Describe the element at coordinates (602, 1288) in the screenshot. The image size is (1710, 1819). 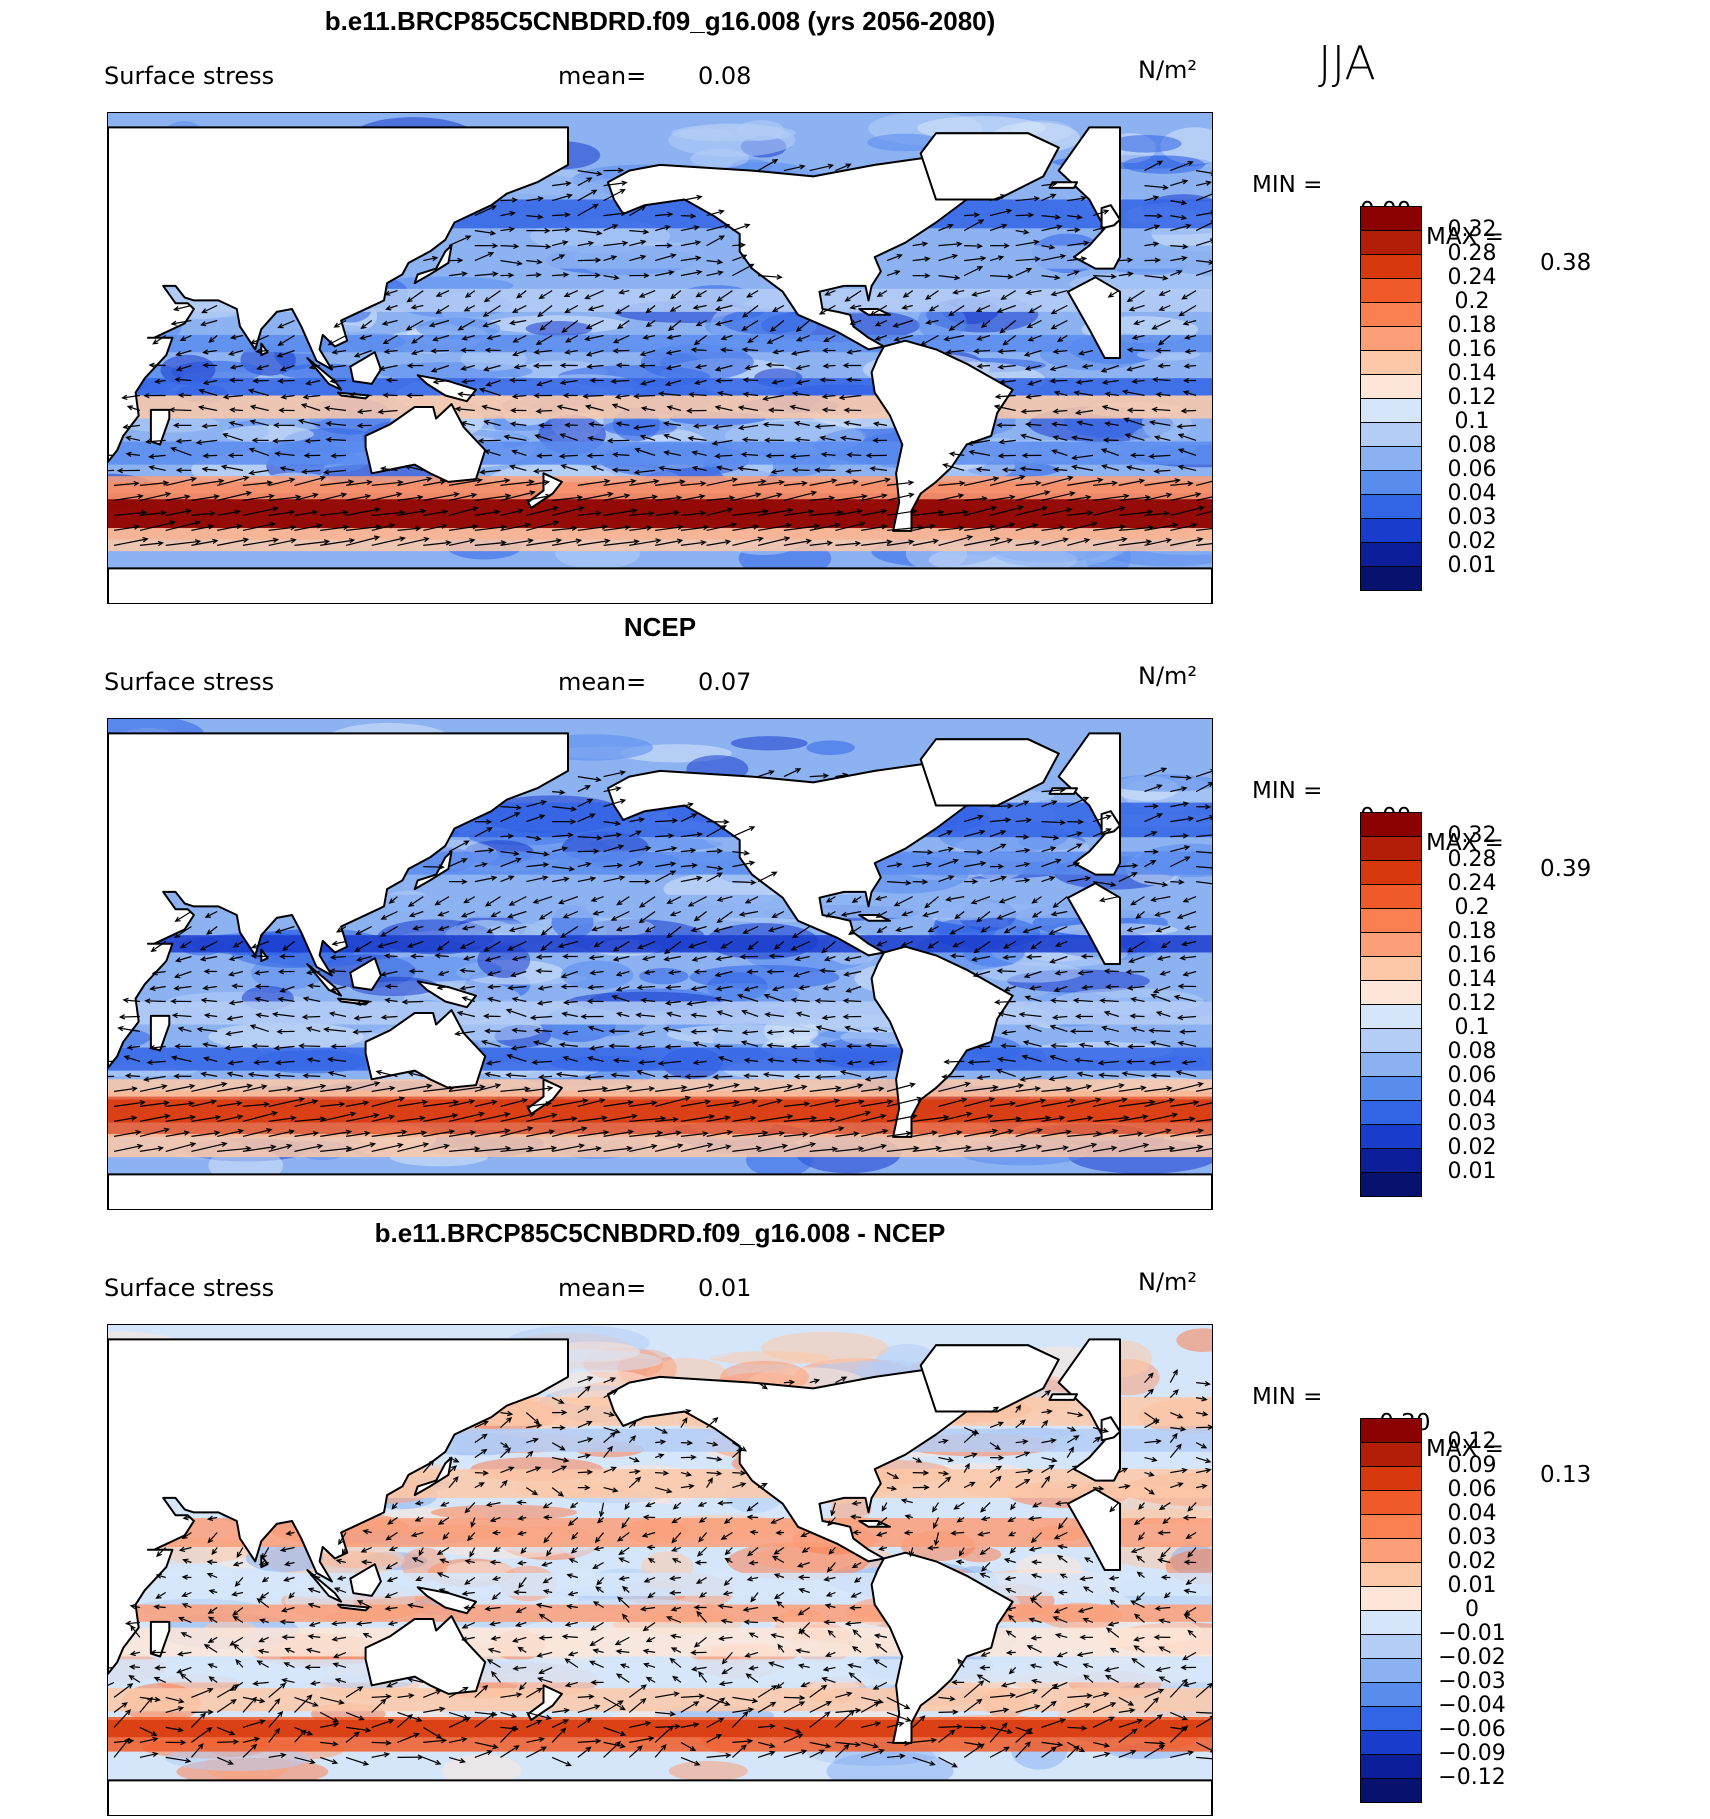
I see `mean-label: mean=` at that location.